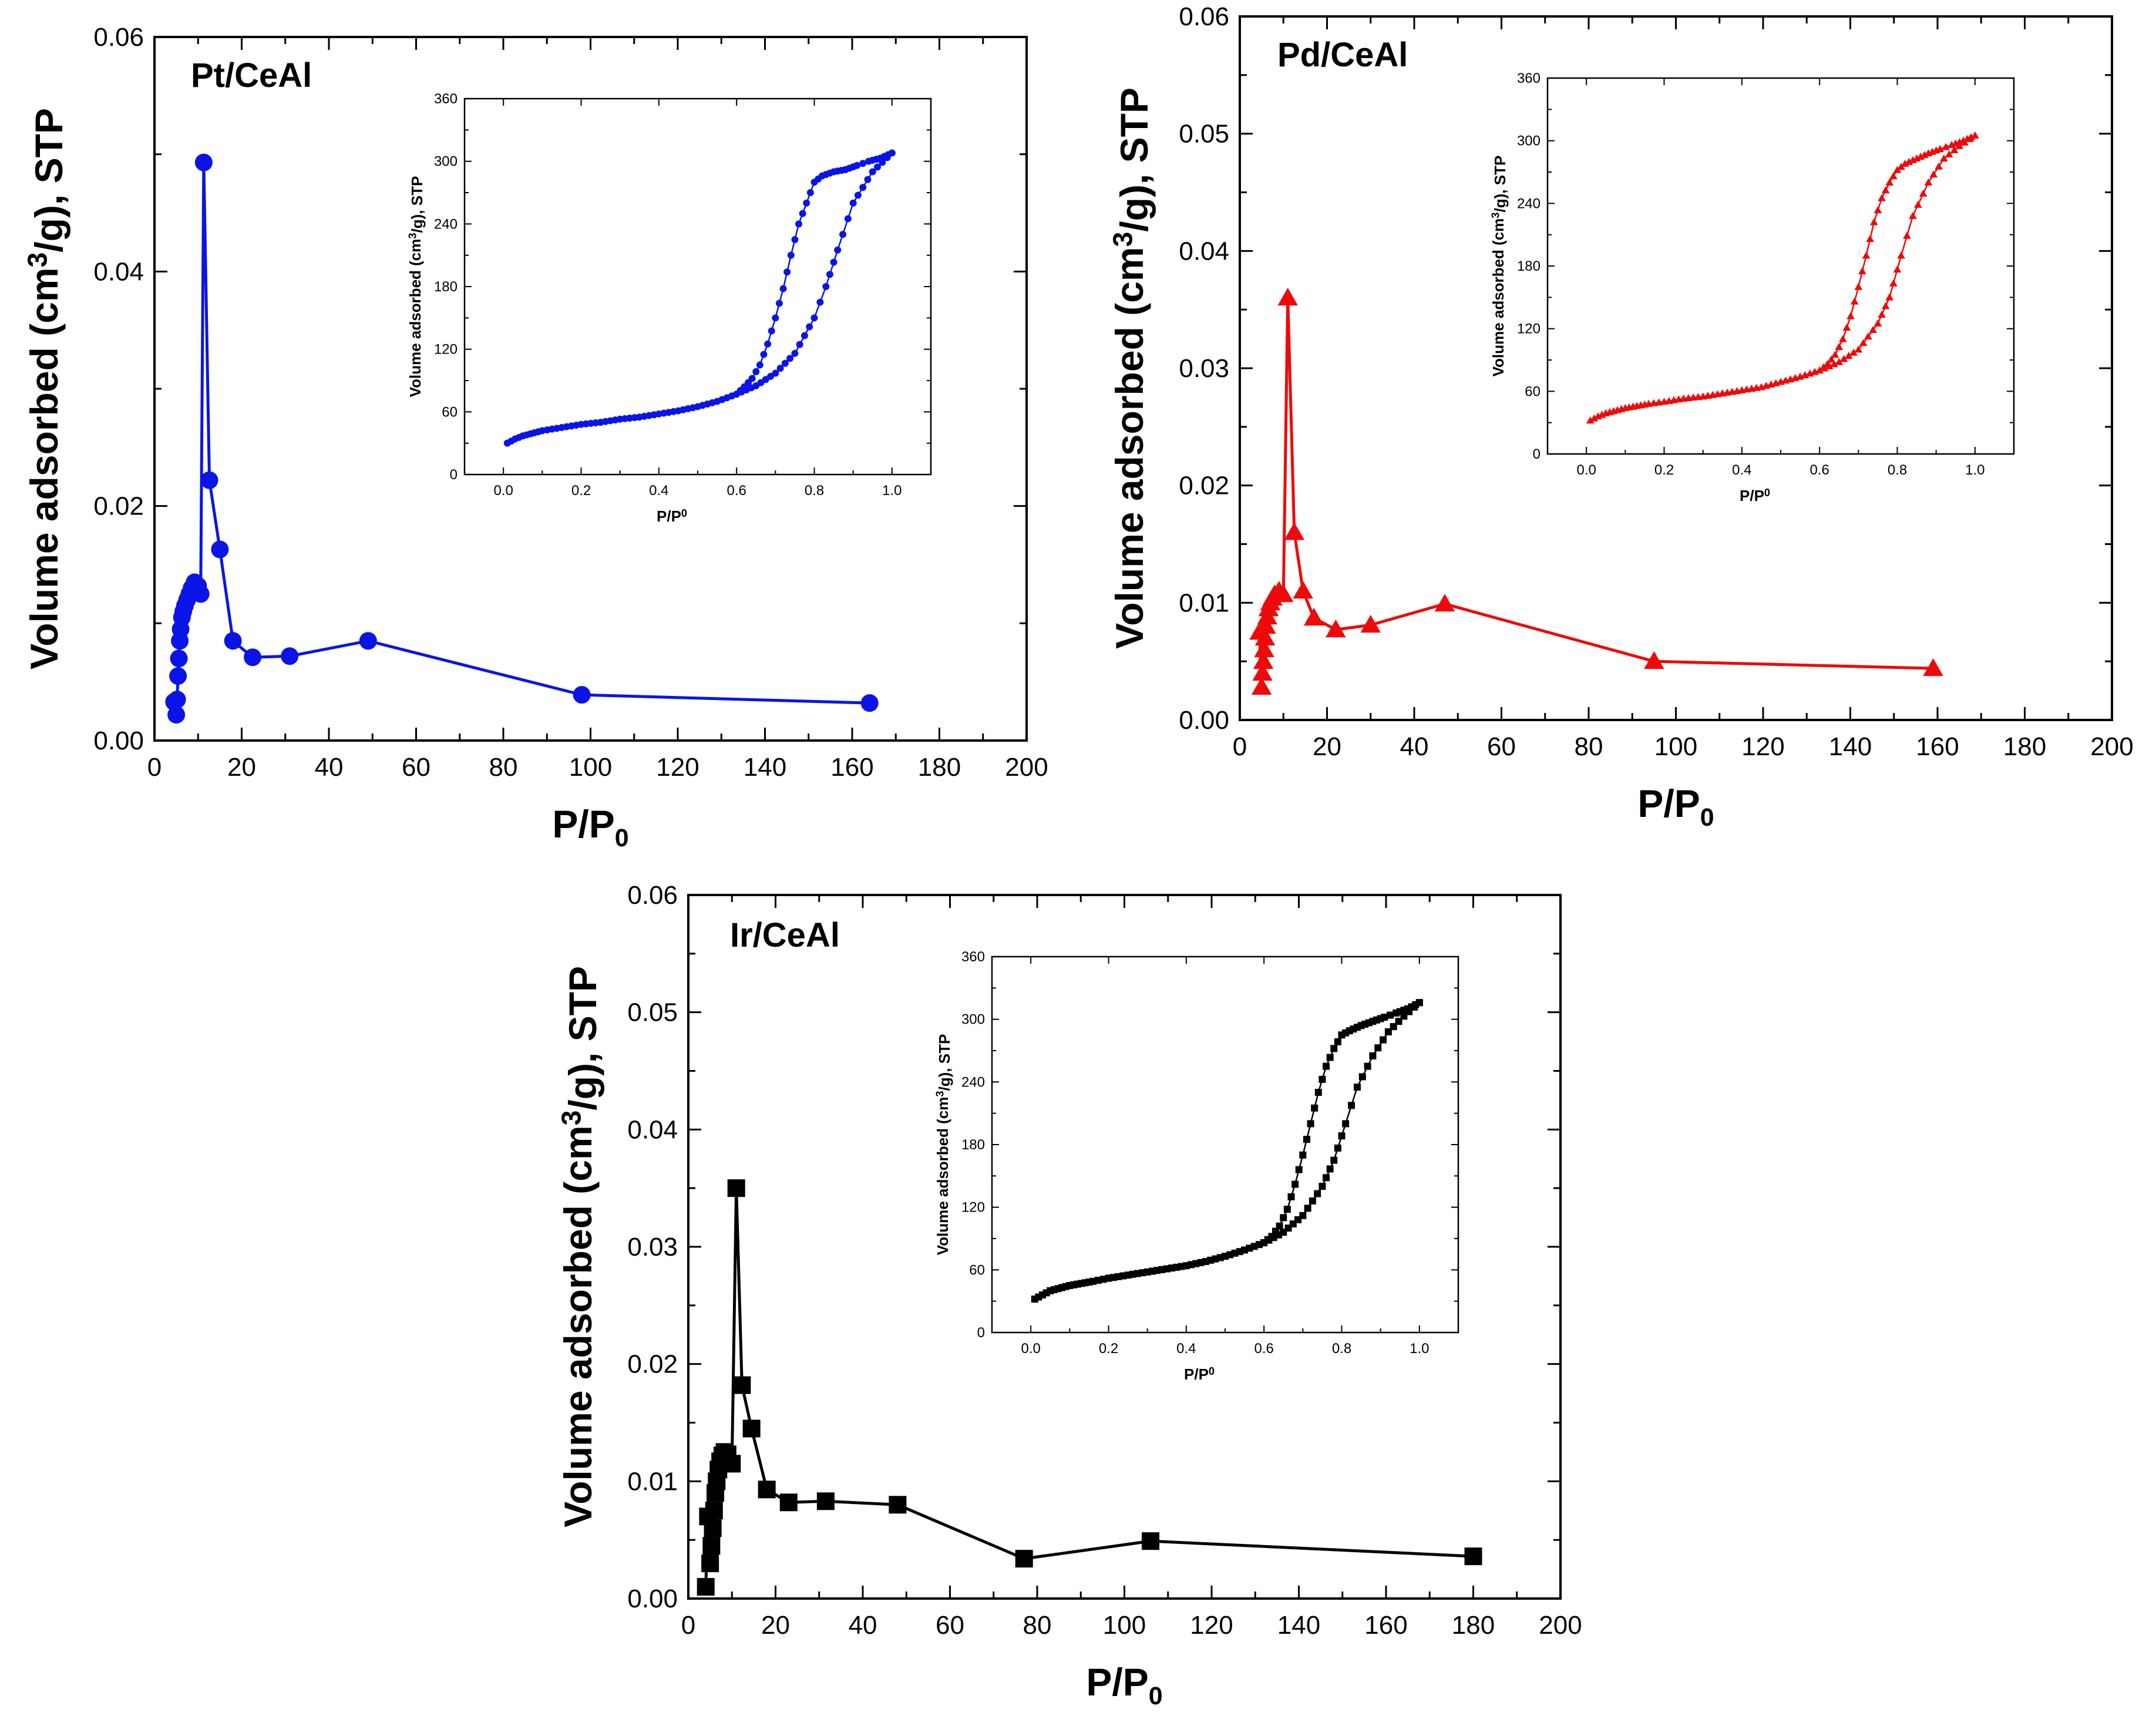 This screenshot has width=2156, height=1716. I want to click on x-tick-label: 180, so click(2024, 746).